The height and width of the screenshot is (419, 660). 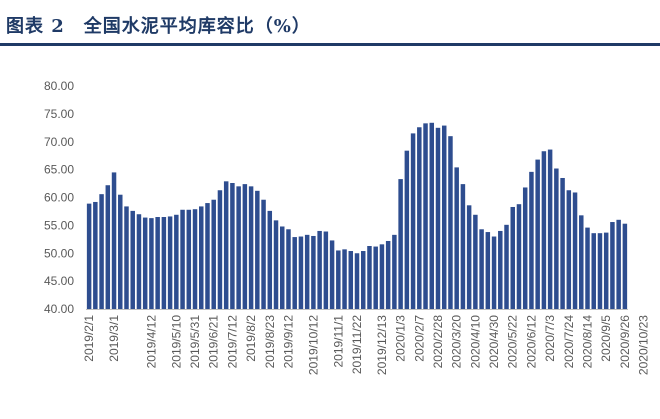 What do you see at coordinates (457, 342) in the screenshot?
I see `x-tick-label: 2020/3/20` at bounding box center [457, 342].